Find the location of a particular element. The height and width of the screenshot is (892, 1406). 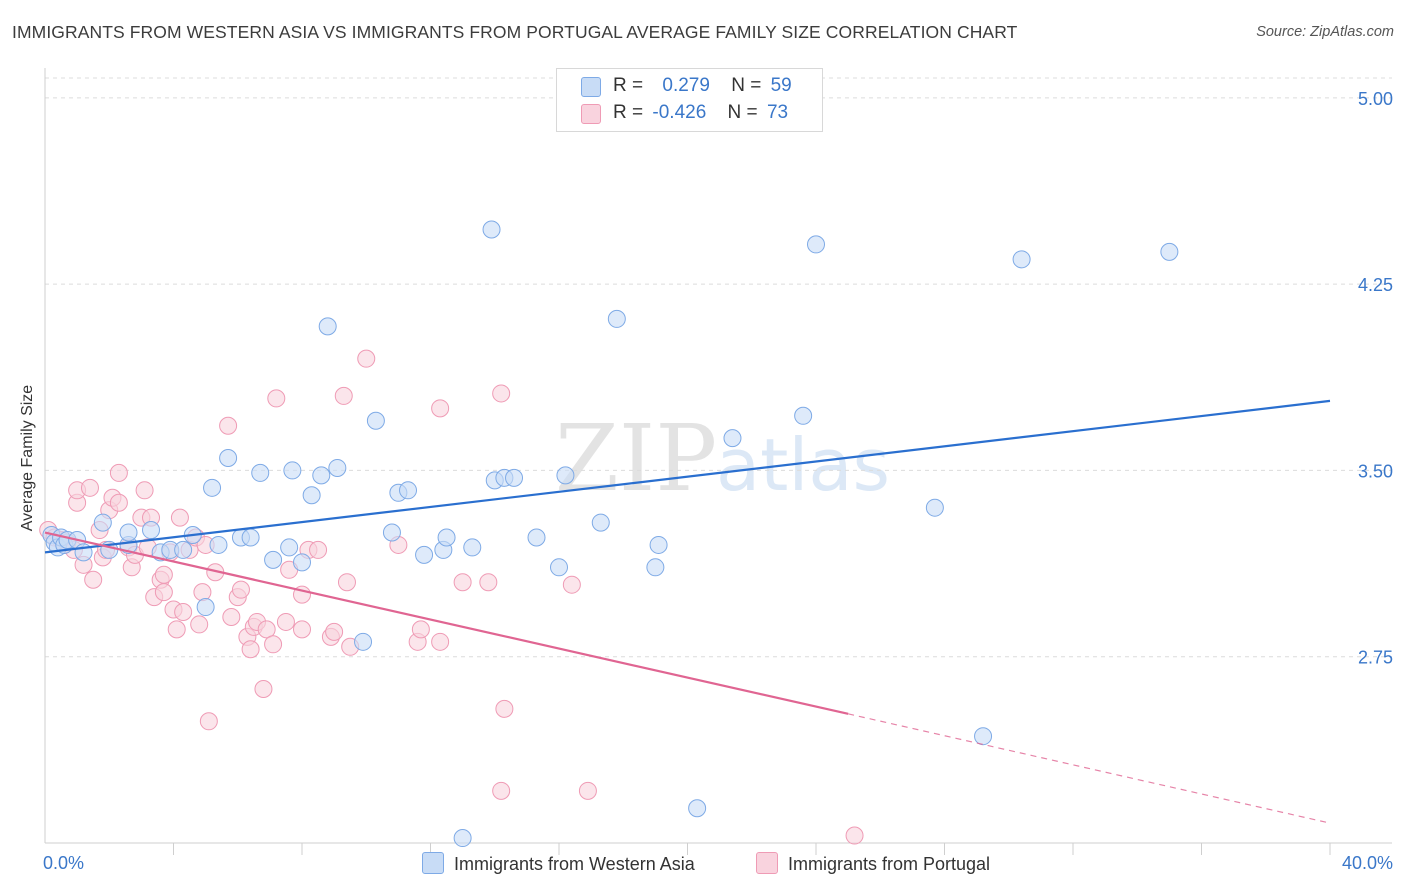

portugal-trend-extension is located at coordinates (1089, 768).